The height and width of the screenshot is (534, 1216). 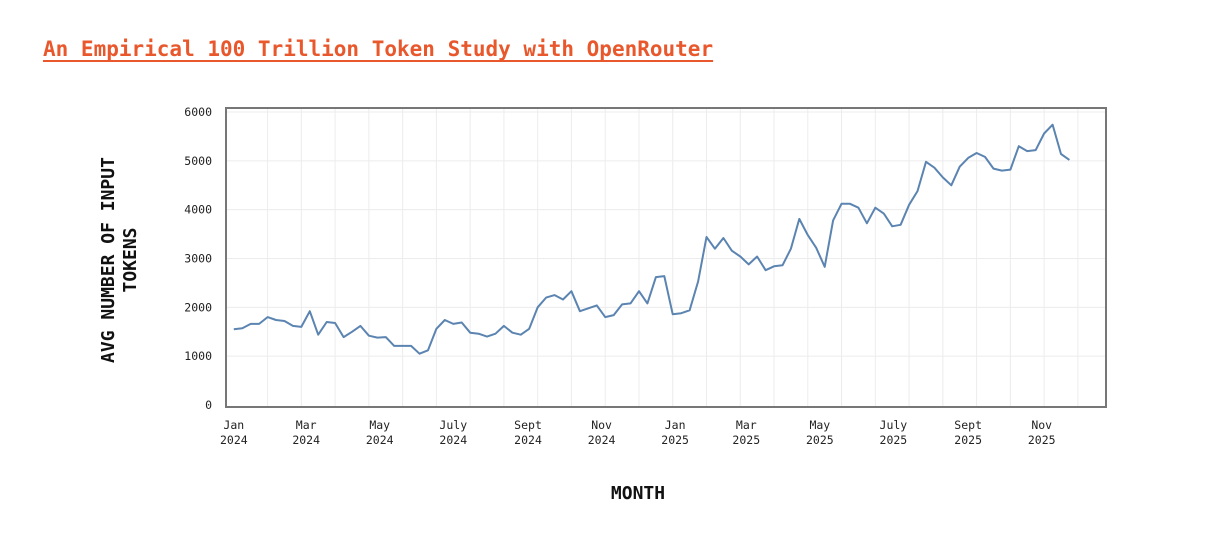 I want to click on x-tick-label: May 2024, so click(x=380, y=432).